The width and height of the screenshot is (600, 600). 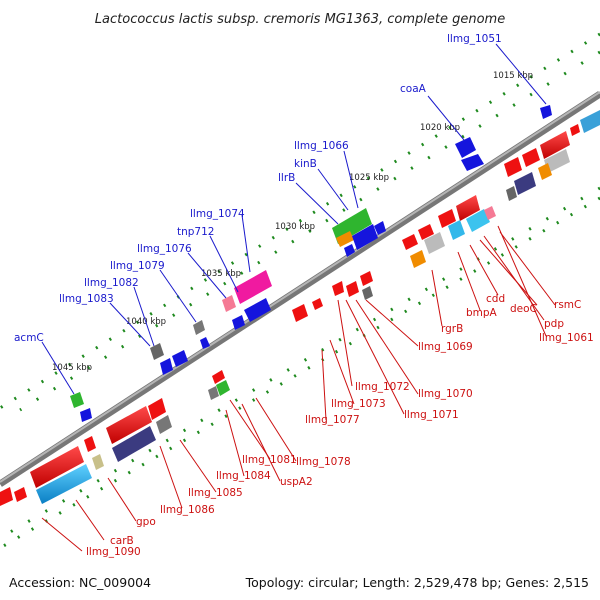 What do you see at coordinates (567, 305) in the screenshot?
I see `gene-label: rsmC` at bounding box center [567, 305].